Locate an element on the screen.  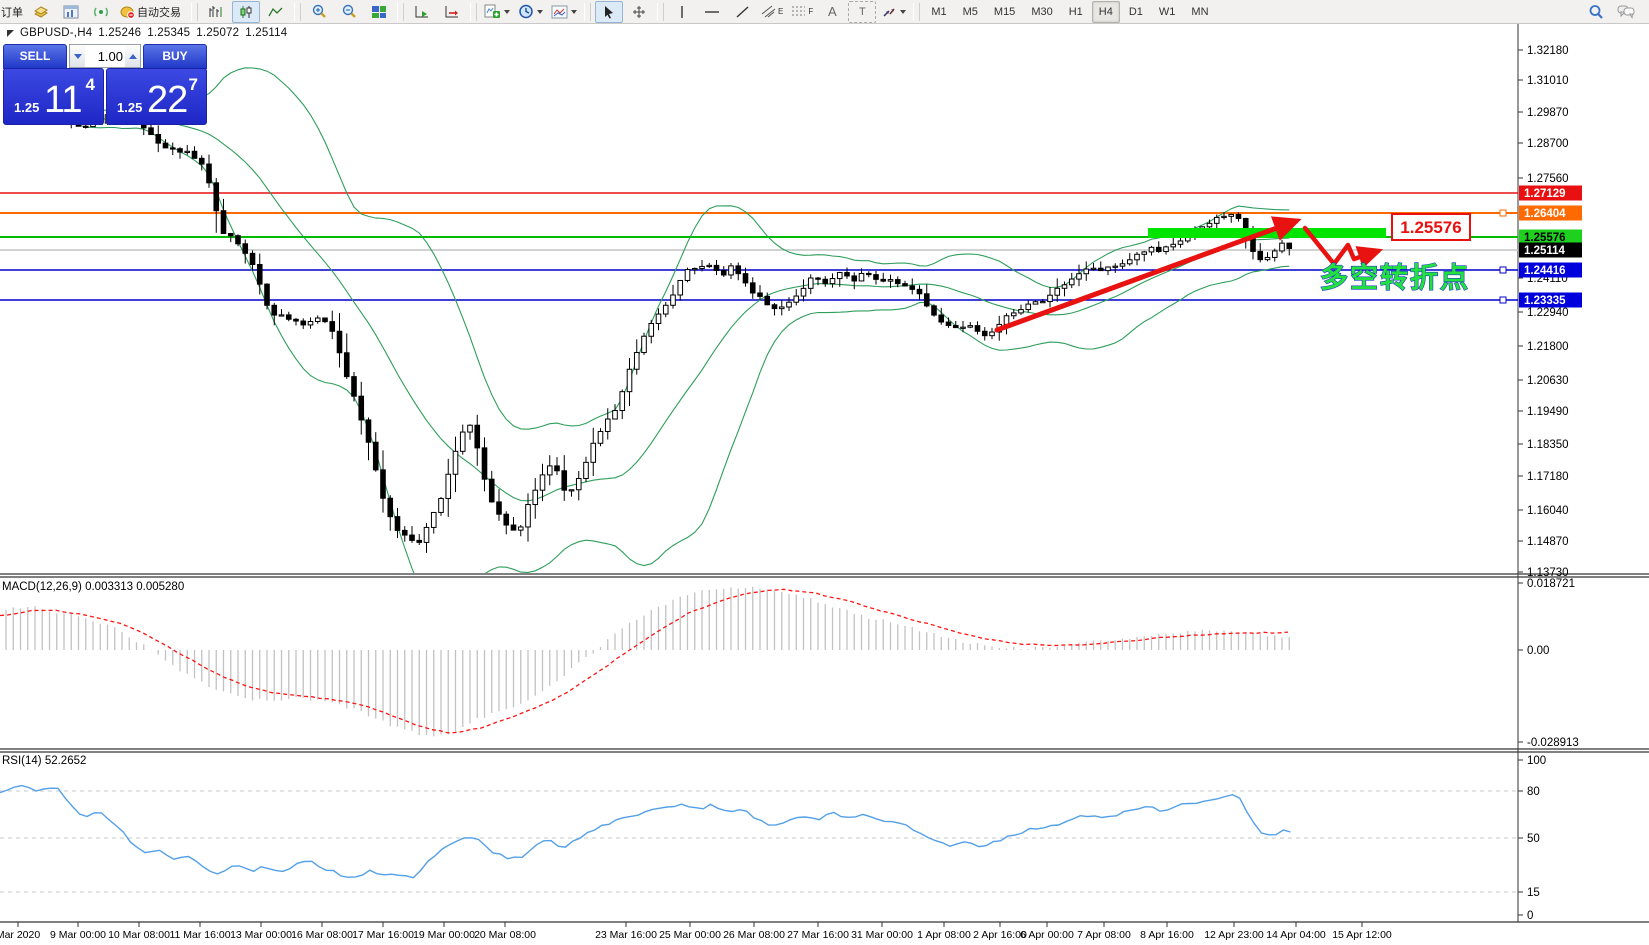
clock-icon is located at coordinates (526, 11).